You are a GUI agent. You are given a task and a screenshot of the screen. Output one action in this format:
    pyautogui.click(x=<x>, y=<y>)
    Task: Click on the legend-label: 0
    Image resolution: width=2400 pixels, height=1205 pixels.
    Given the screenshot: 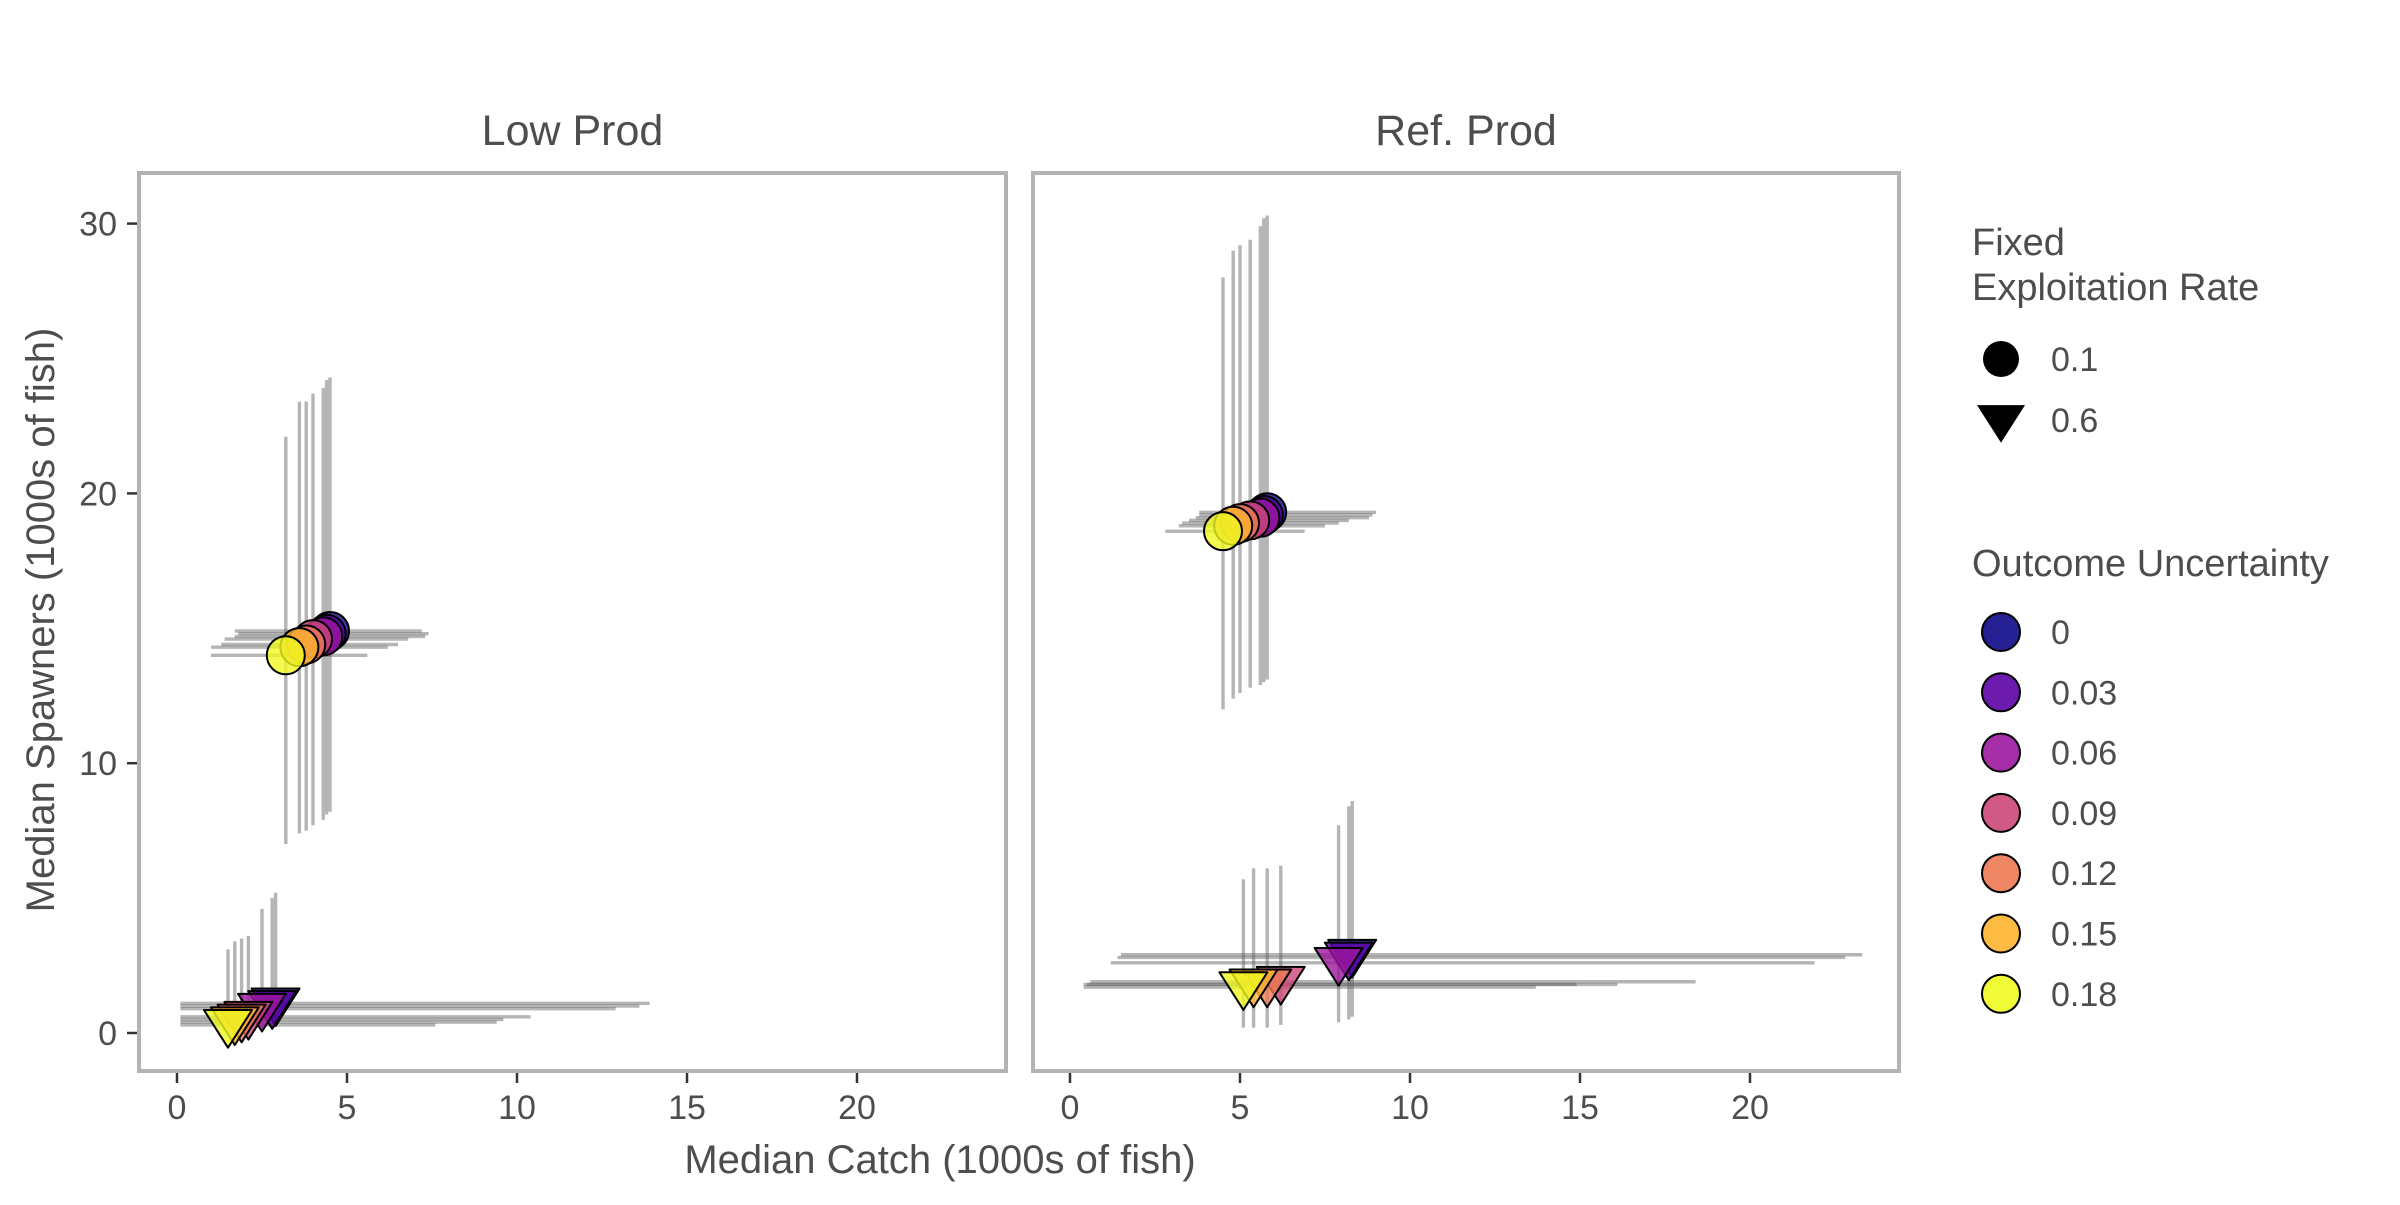 What is the action you would take?
    pyautogui.click(x=2060, y=633)
    